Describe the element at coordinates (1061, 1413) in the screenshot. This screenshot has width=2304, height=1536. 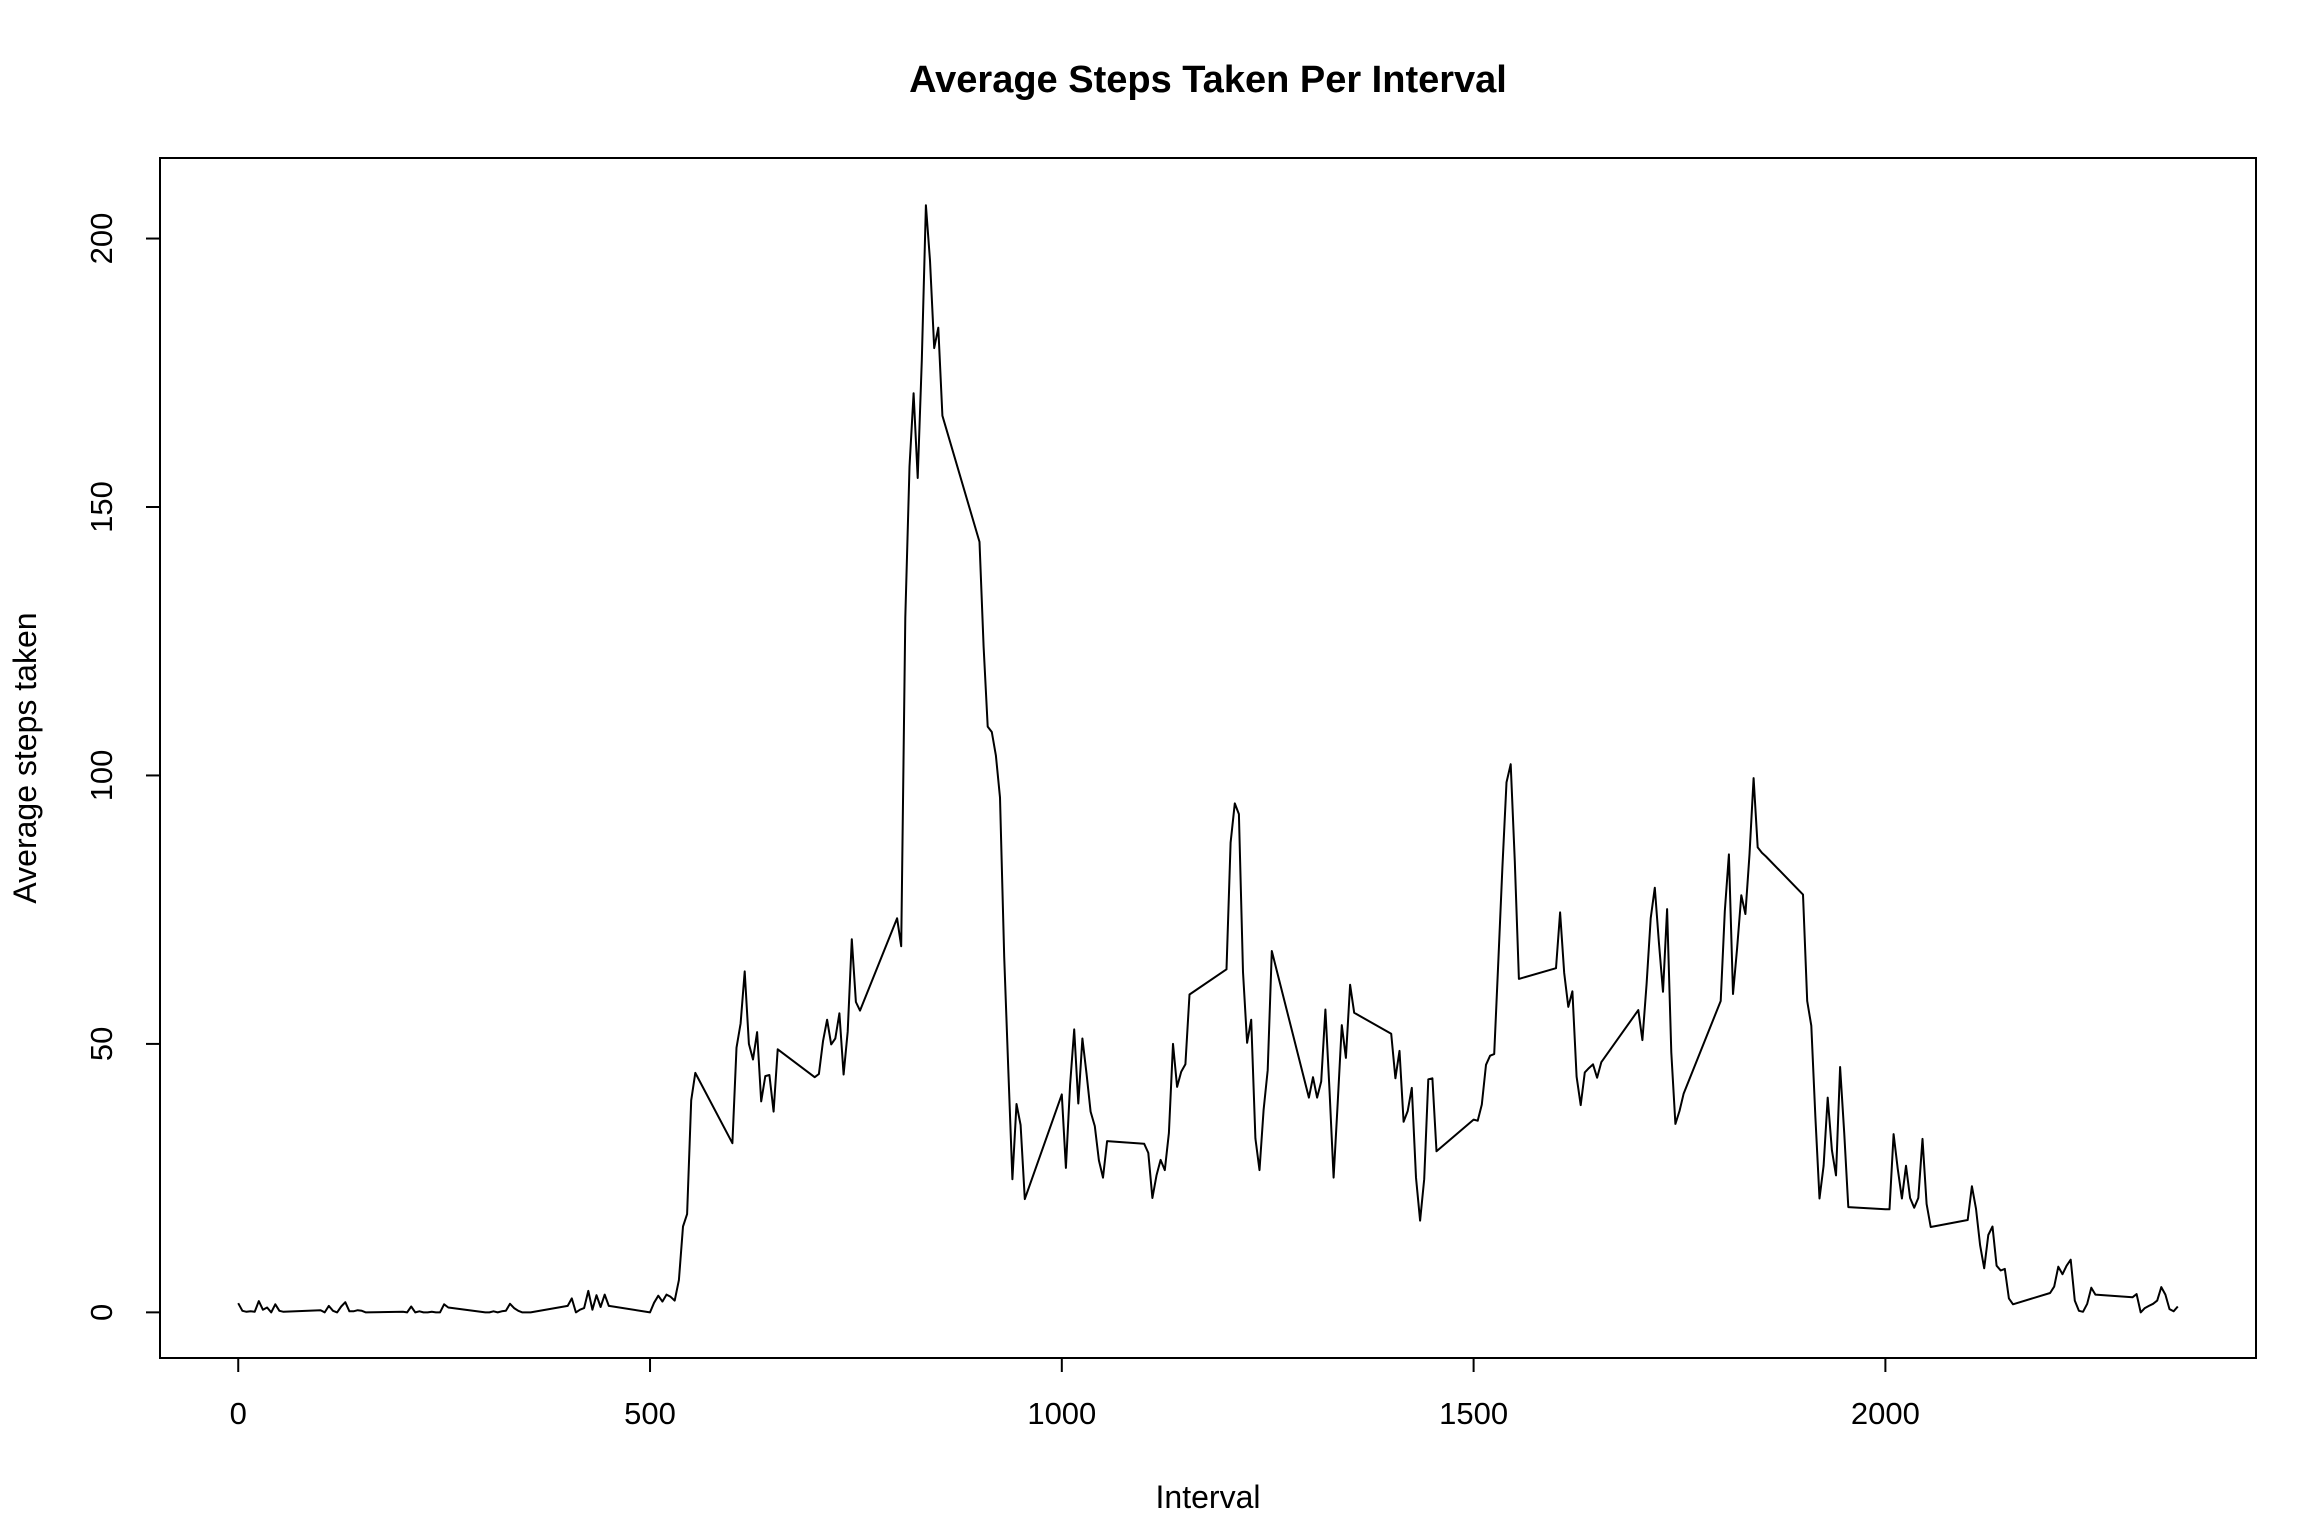
I see `x-tick-label: 1000` at that location.